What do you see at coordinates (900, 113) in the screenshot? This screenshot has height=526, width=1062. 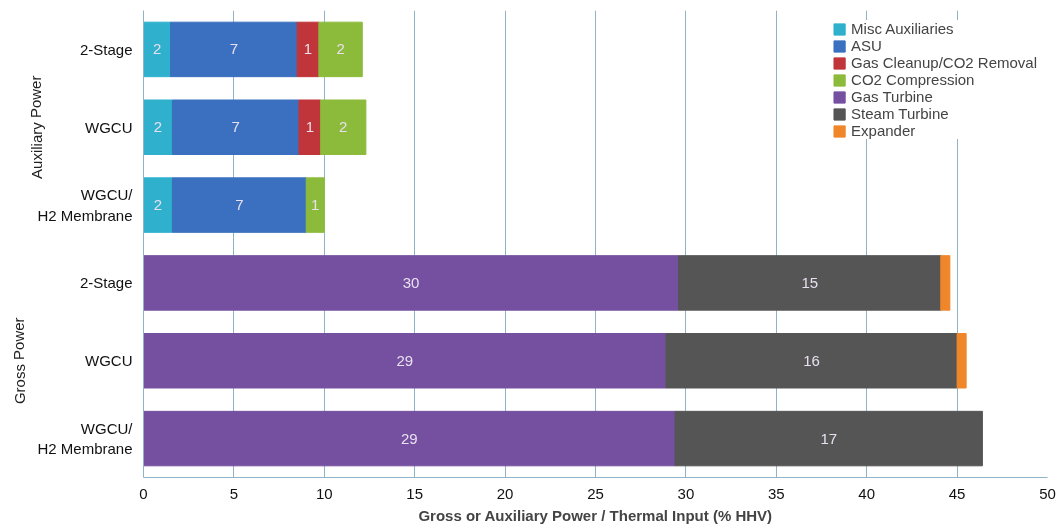 I see `legend-label: Steam Turbine` at bounding box center [900, 113].